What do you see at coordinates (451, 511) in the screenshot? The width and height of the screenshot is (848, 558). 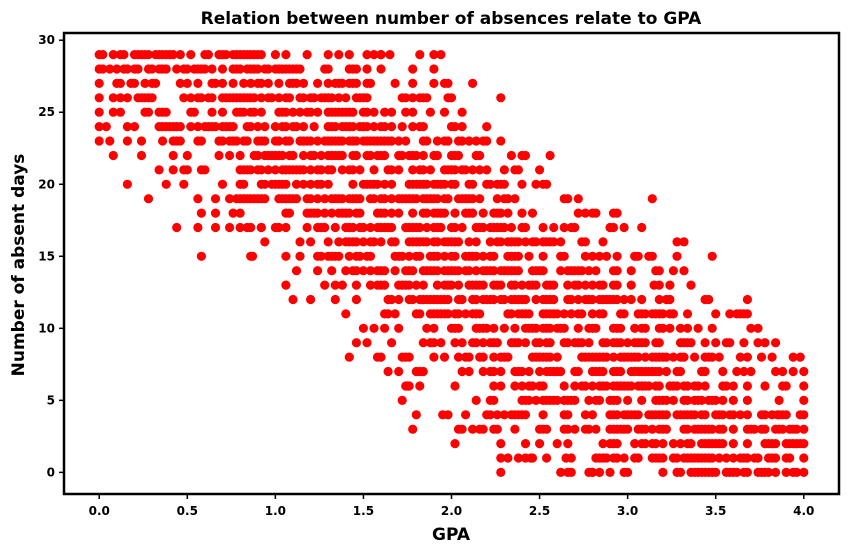 I see `x-tick-label: 2.0` at bounding box center [451, 511].